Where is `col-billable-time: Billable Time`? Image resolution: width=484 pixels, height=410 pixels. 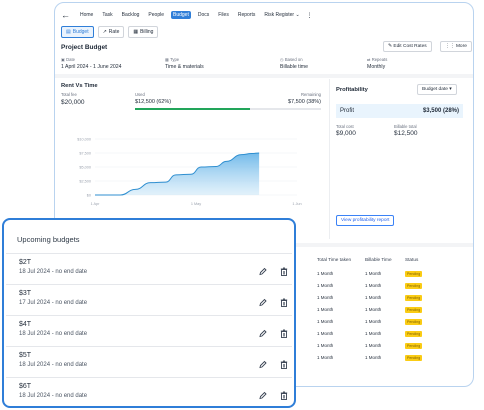 col-billable-time: Billable Time is located at coordinates (378, 259).